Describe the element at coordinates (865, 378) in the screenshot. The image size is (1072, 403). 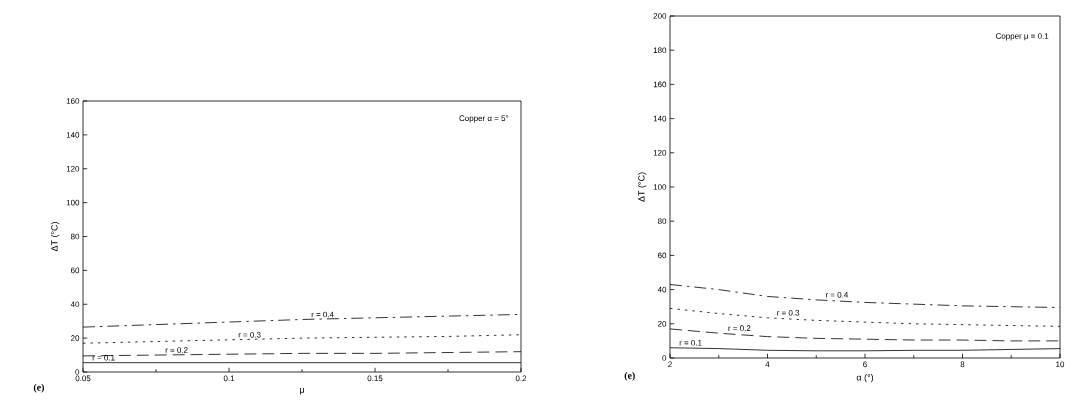
I see `x-axis-title: α (°)` at that location.